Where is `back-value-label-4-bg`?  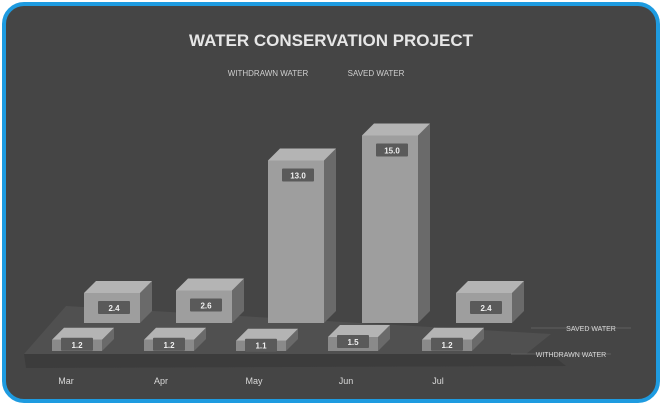
back-value-label-4-bg is located at coordinates (486, 307).